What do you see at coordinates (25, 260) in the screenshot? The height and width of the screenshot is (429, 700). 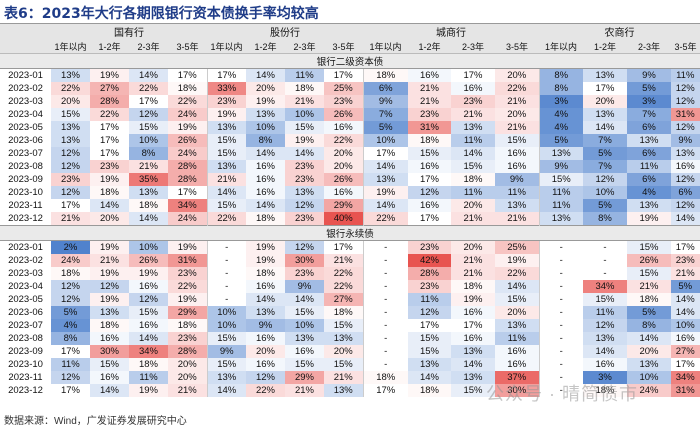 I see `row-date: 2023-02` at bounding box center [25, 260].